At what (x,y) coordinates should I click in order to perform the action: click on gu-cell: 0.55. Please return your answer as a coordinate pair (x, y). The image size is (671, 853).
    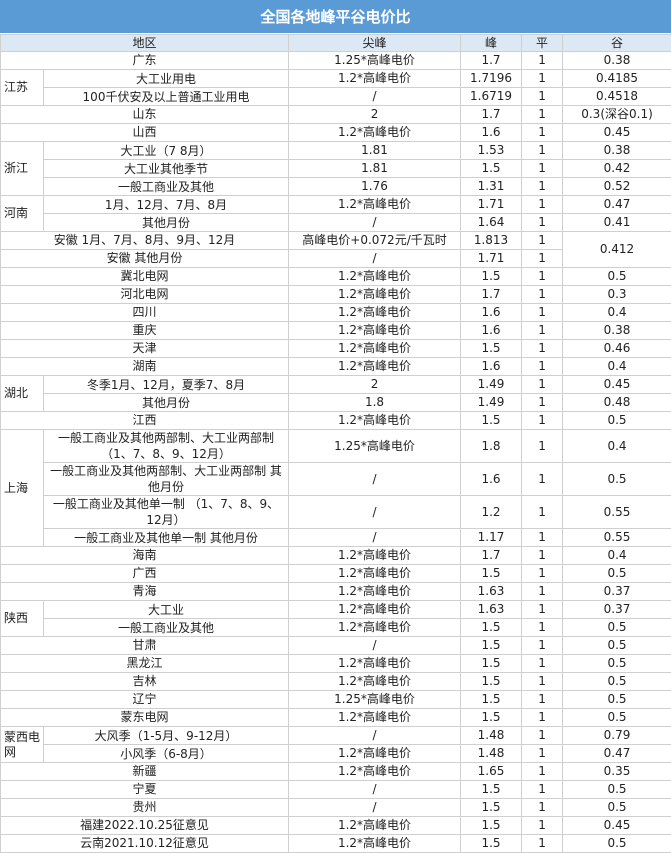
    Looking at the image, I should click on (617, 538).